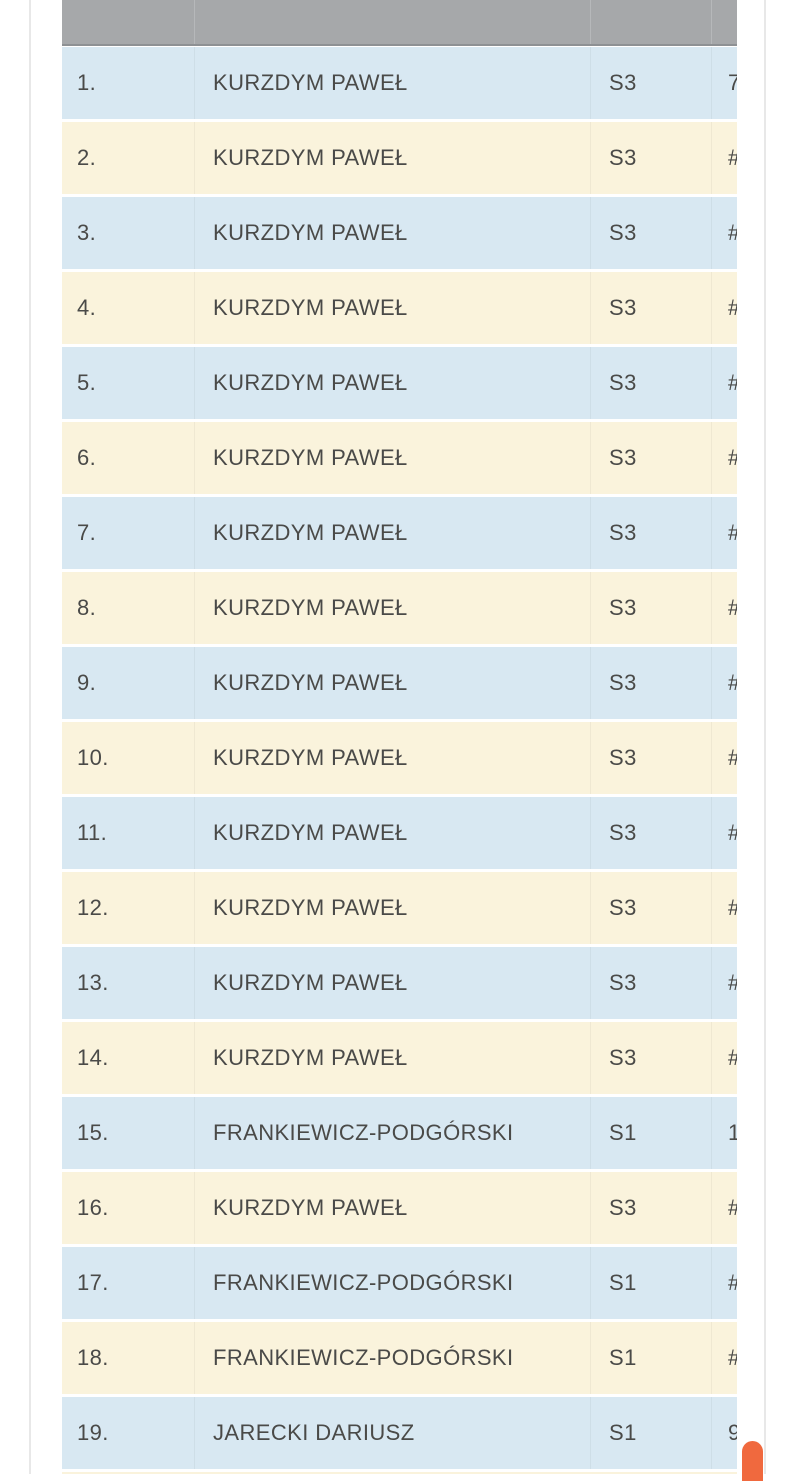 This screenshot has height=1481, width=800. What do you see at coordinates (128, 833) in the screenshot?
I see `rank-cell: 11.` at bounding box center [128, 833].